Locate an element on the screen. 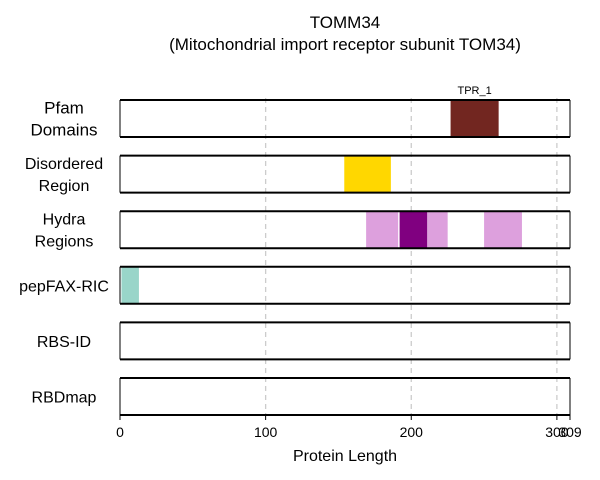  track: pepFAX-RIC is located at coordinates (294, 285).